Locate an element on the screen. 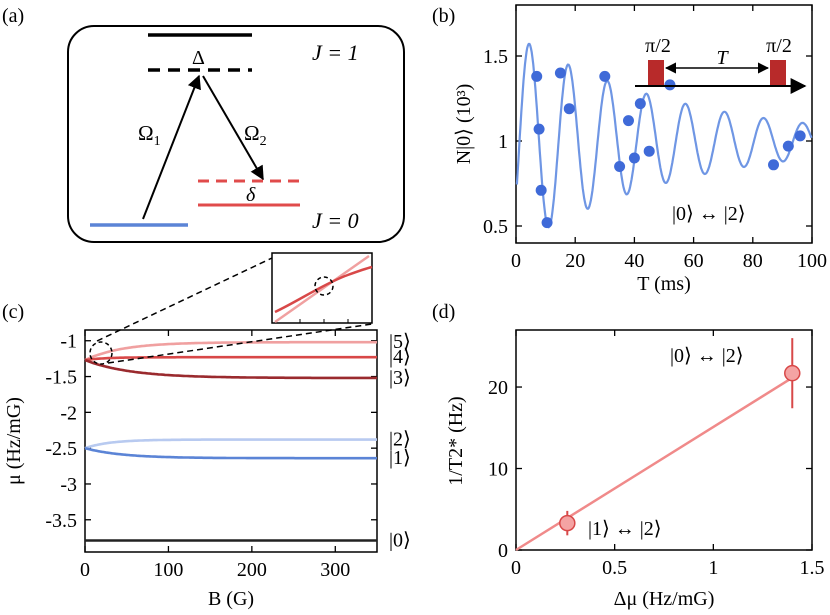 The height and width of the screenshot is (615, 830). x-tick-label: 60 is located at coordinates (694, 261).